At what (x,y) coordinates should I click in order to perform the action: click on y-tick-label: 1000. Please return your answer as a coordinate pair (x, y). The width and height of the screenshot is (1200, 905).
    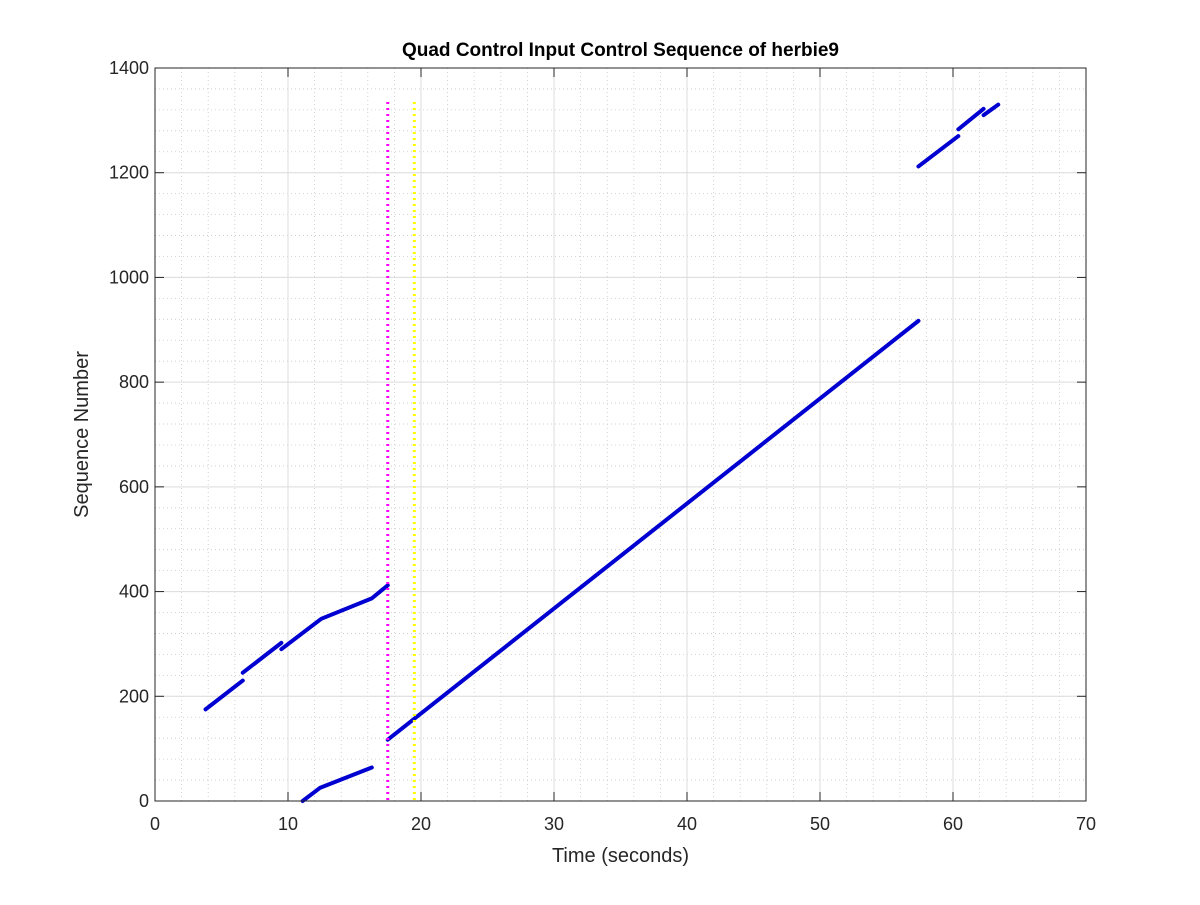
    Looking at the image, I should click on (129, 277).